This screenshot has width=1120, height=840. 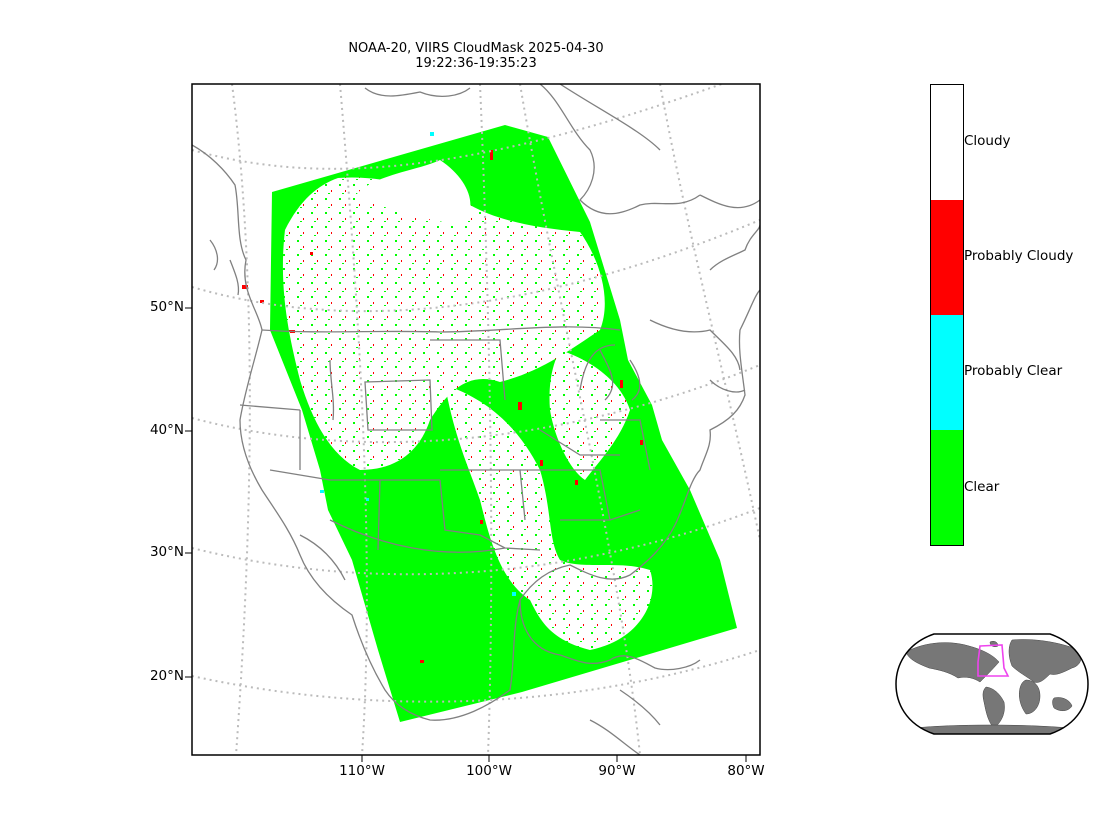 What do you see at coordinates (947, 487) in the screenshot?
I see `colorbar-swatch-clear` at bounding box center [947, 487].